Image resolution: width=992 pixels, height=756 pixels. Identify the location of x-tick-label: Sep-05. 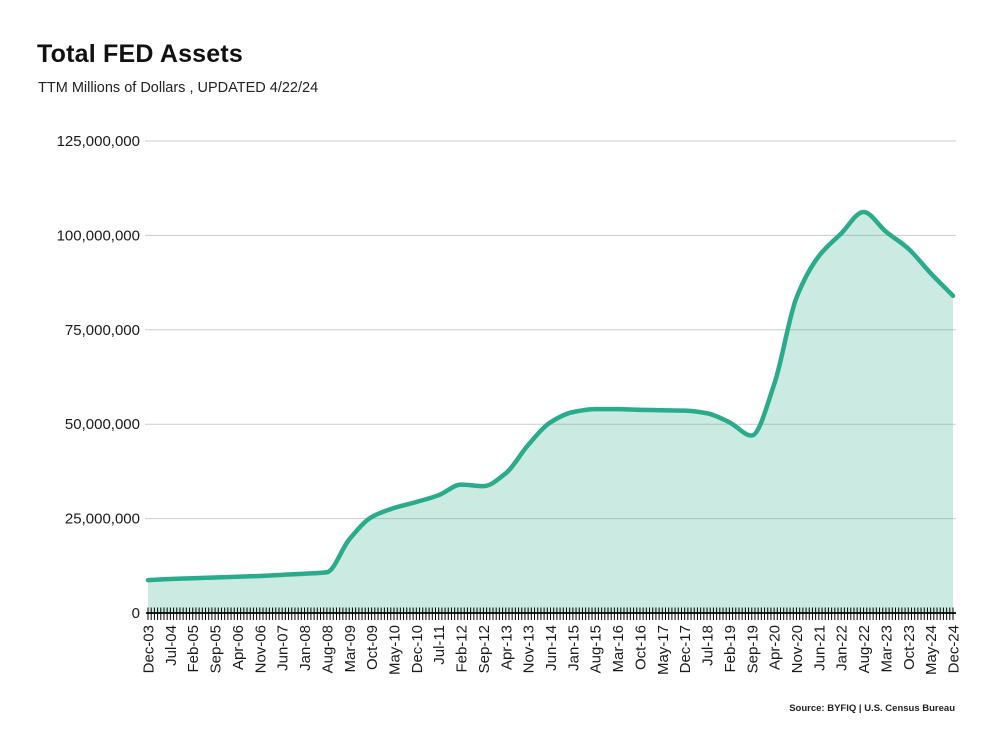
(216, 649).